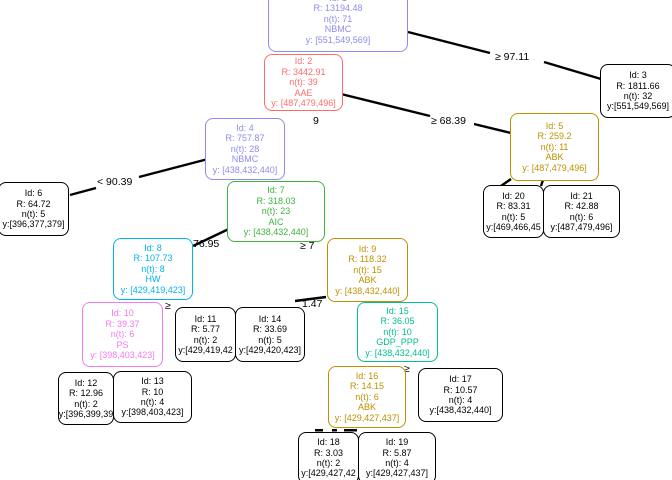 The image size is (672, 480). Describe the element at coordinates (270, 334) in the screenshot. I see `tree-node-14: Id: 14 R: 33.69 n(t): 5 y:[429,420,423]` at that location.